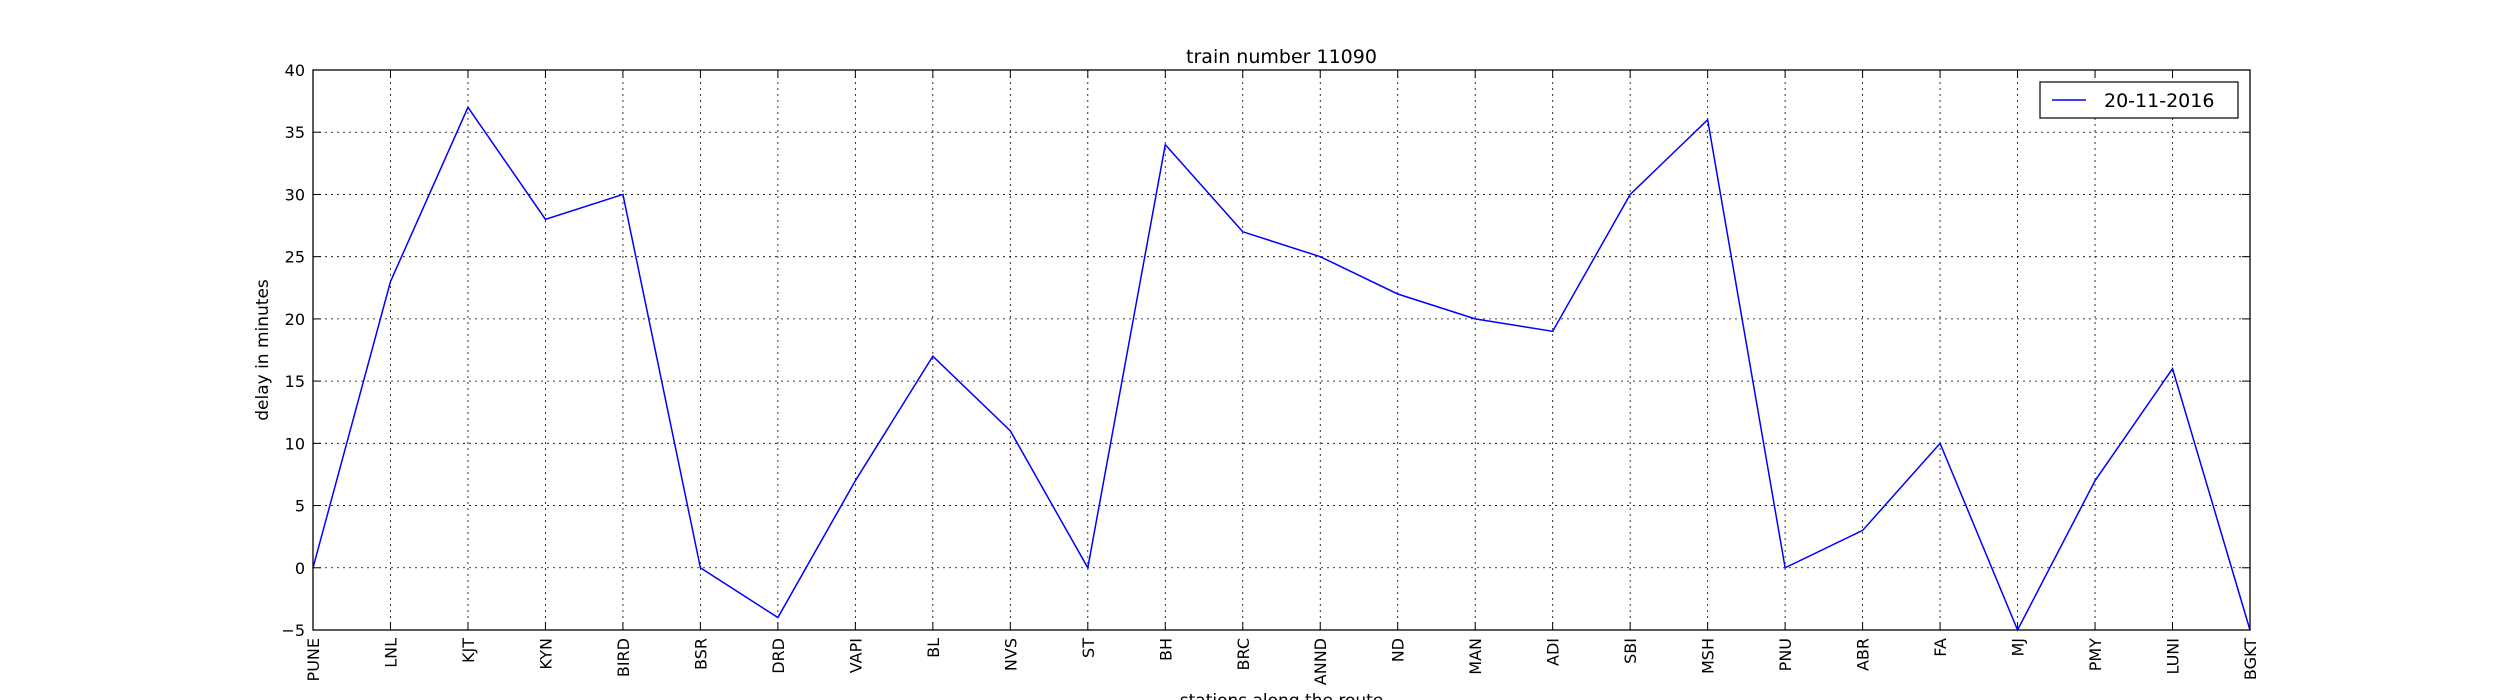 The width and height of the screenshot is (2500, 700). I want to click on x-tick-label: BIRD, so click(623, 657).